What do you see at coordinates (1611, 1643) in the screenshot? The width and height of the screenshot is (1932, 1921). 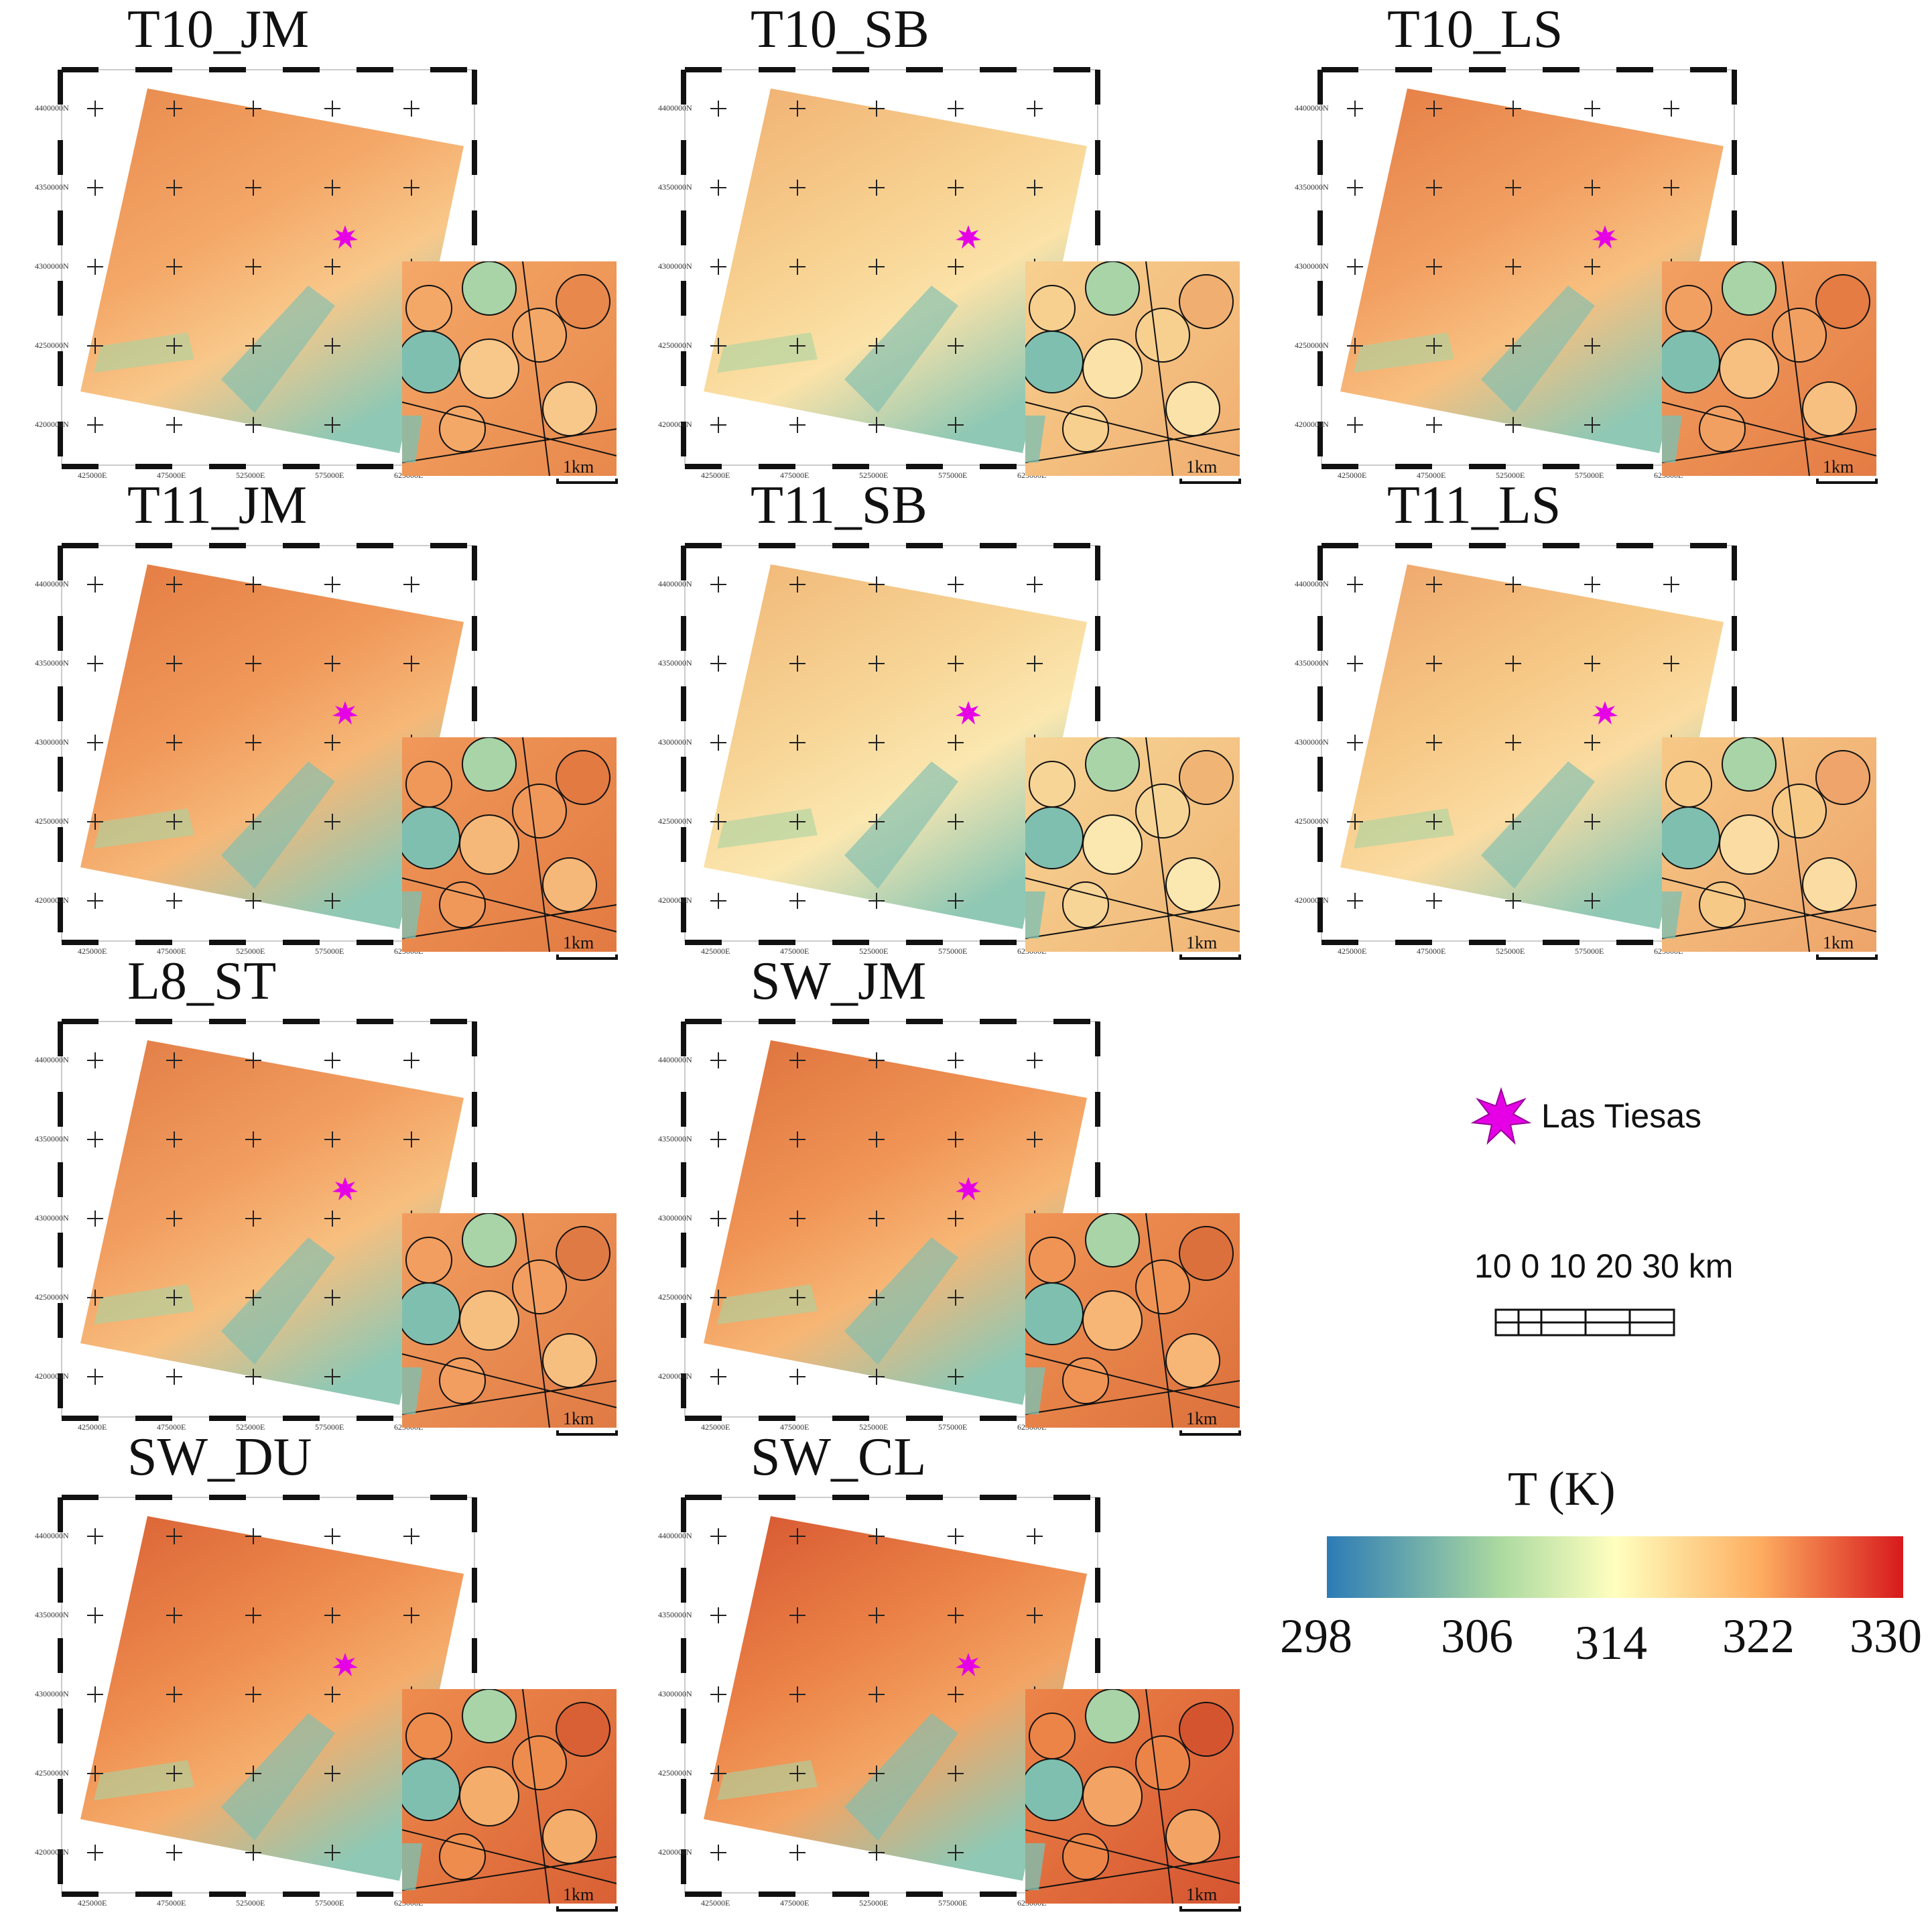 I see `colorbar-tick: 314` at bounding box center [1611, 1643].